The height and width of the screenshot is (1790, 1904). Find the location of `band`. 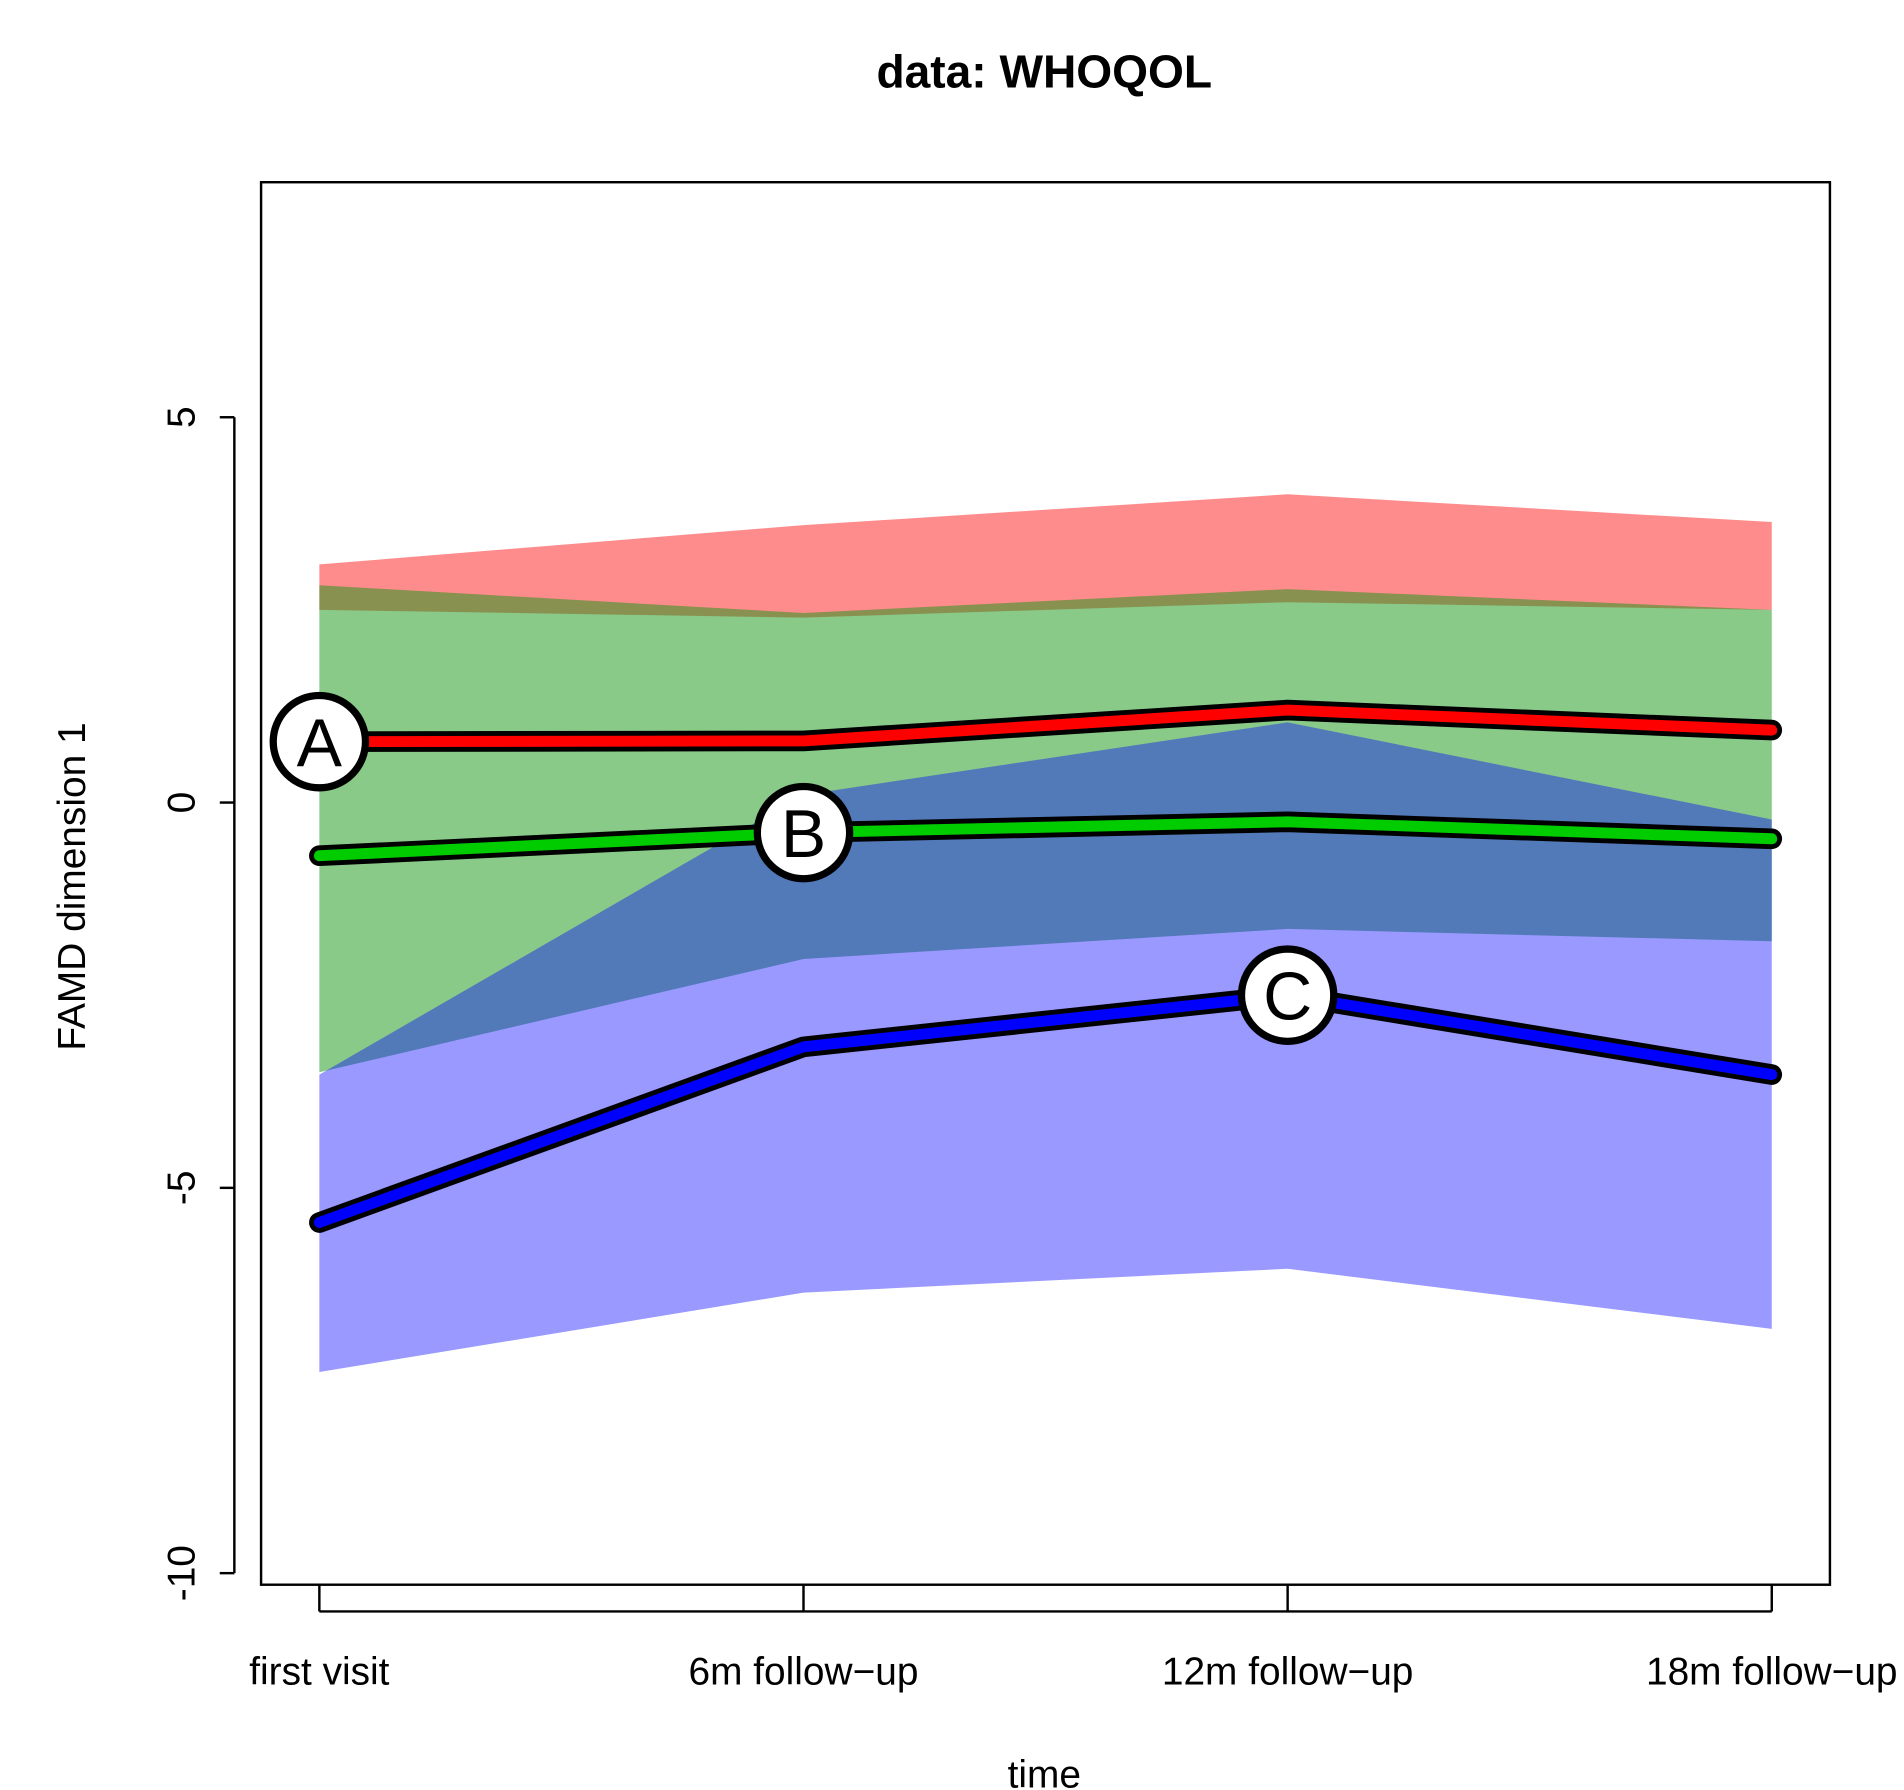

band is located at coordinates (1045, 556).